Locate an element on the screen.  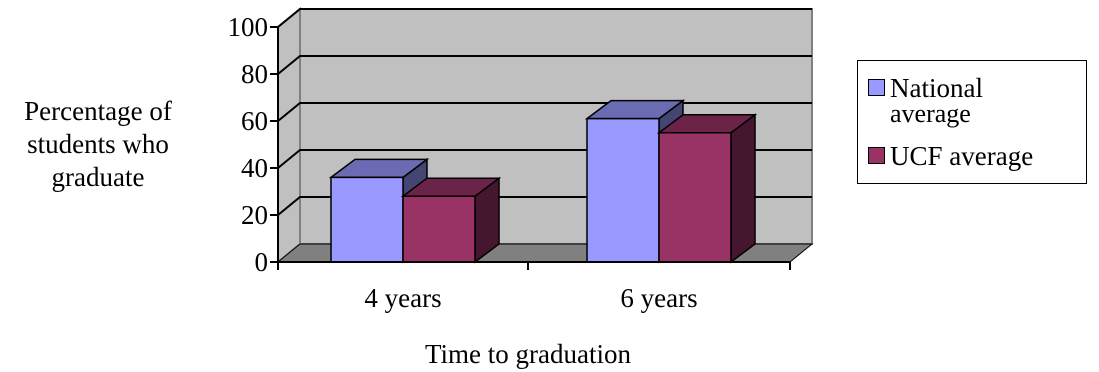
legend: National average UCF average is located at coordinates (972, 122).